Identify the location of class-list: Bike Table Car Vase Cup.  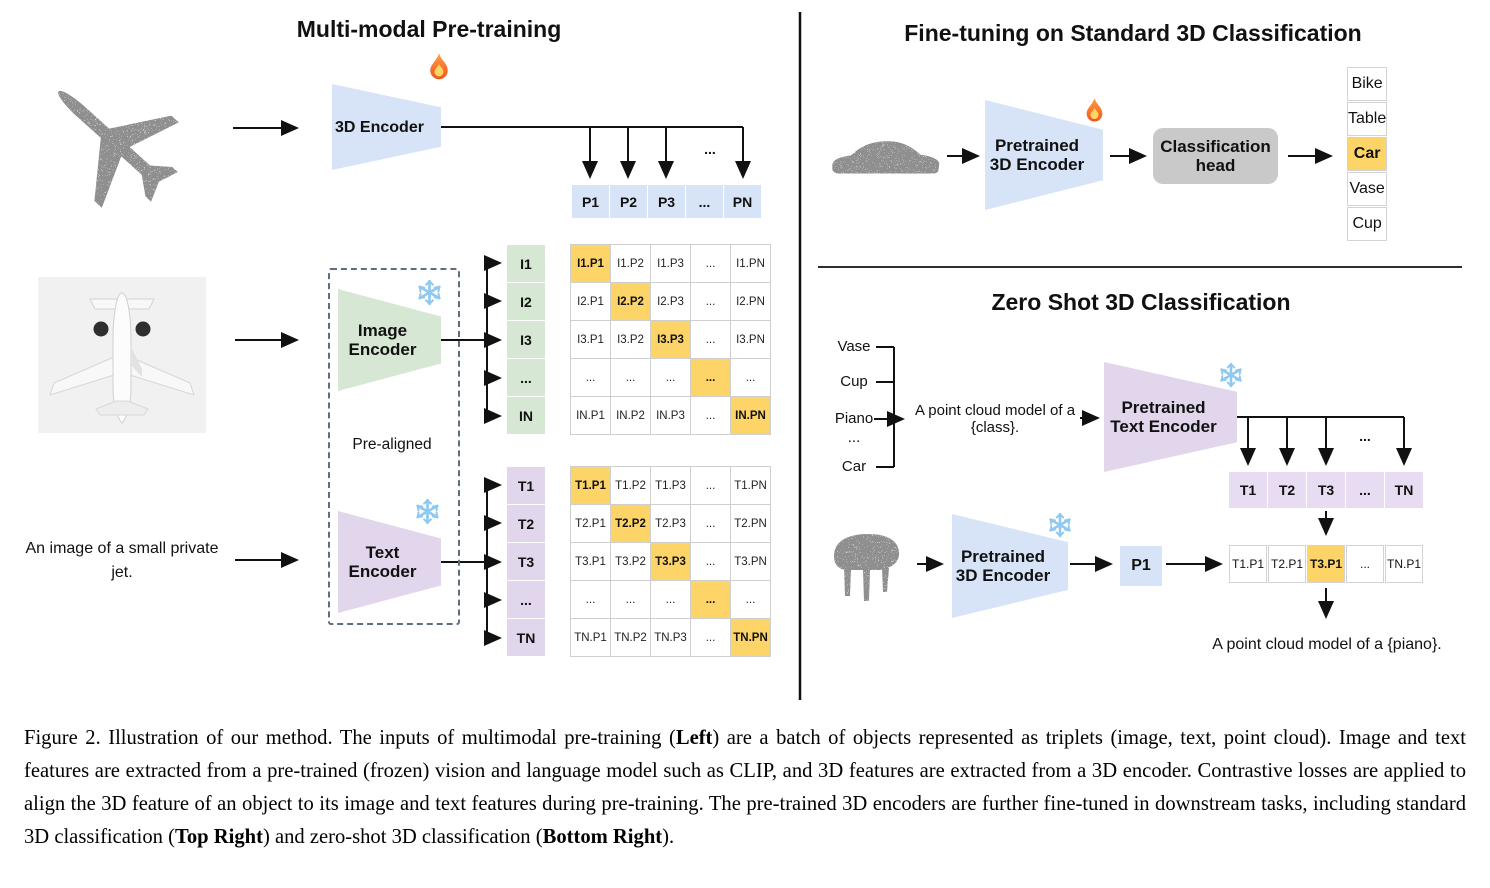
(1367, 154).